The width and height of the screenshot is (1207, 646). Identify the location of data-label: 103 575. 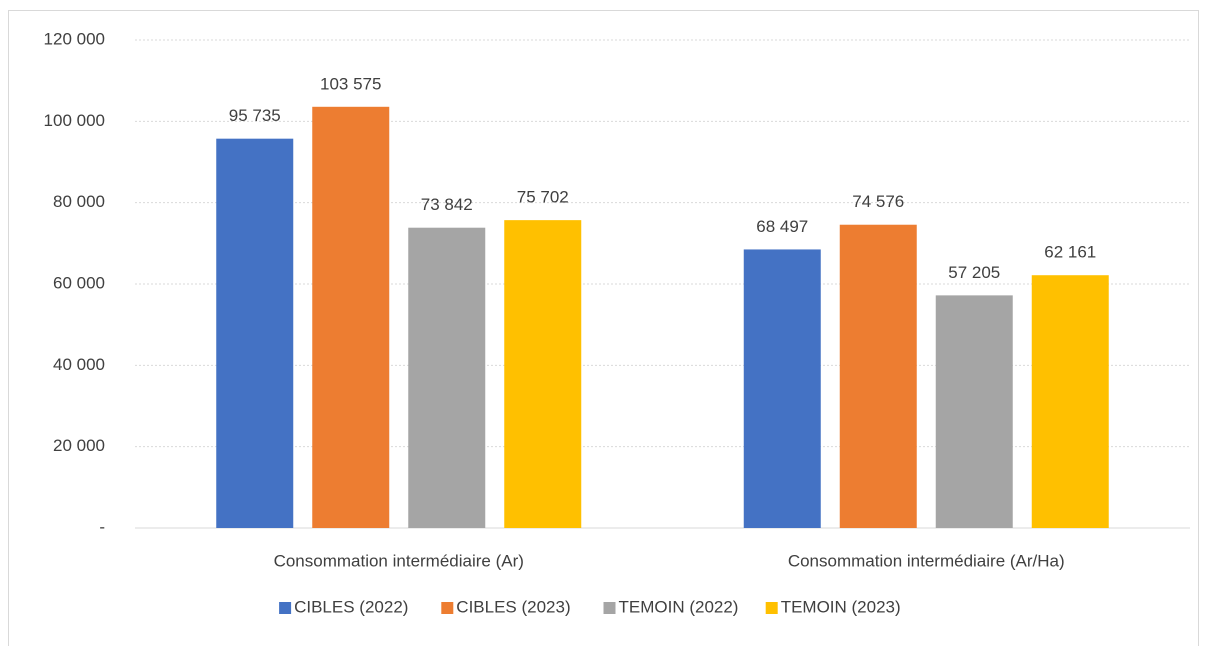
(350, 83).